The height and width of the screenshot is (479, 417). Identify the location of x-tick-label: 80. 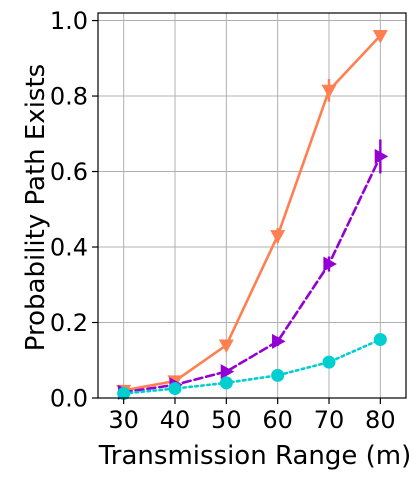
(380, 420).